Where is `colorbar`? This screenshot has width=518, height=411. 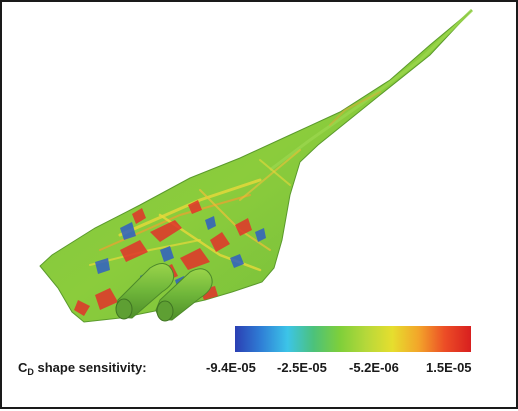 colorbar is located at coordinates (353, 339).